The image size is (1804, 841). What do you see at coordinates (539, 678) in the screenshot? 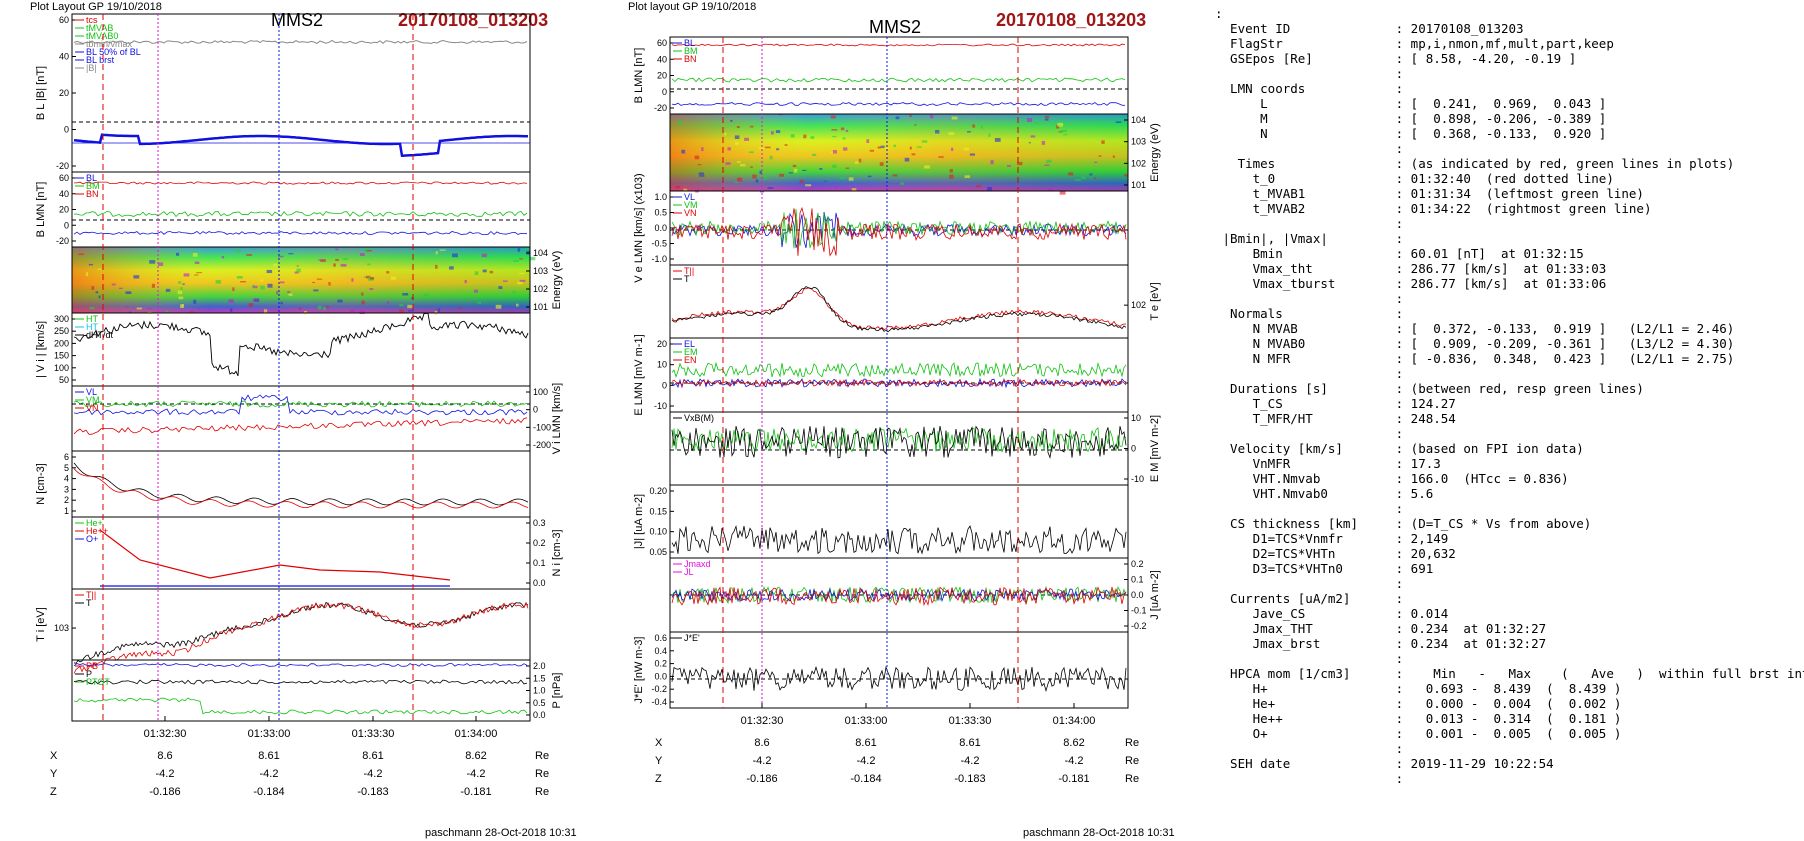
I see `y-tick-label: 1.5` at bounding box center [539, 678].